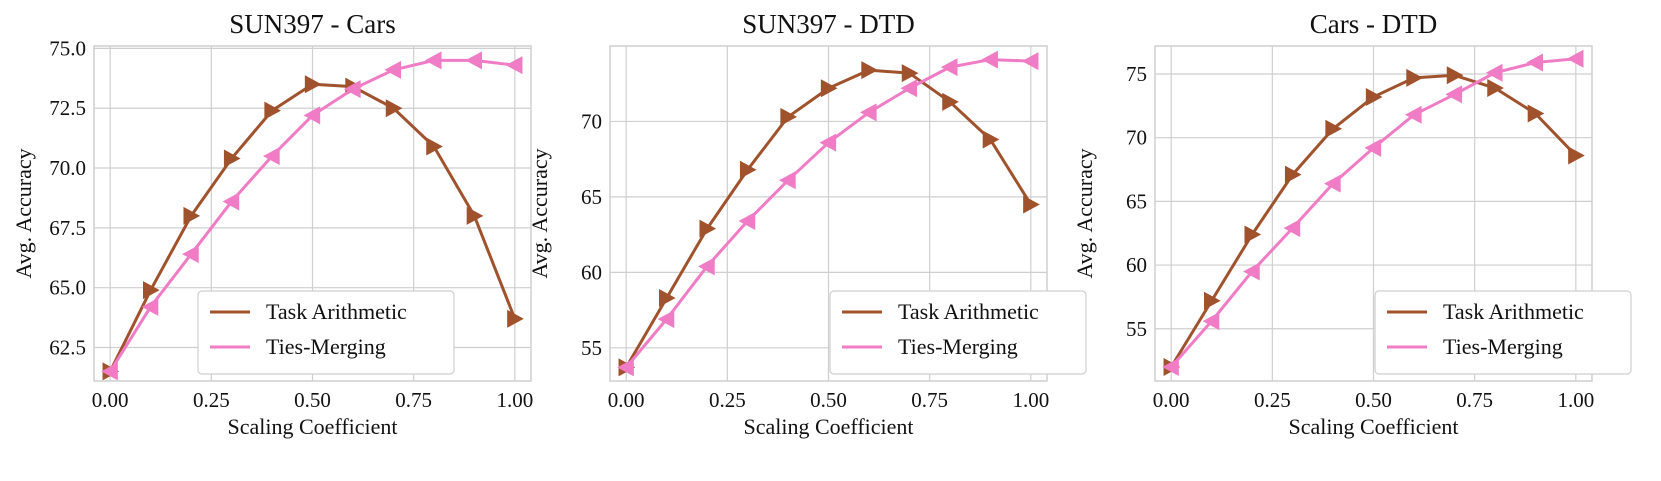 This screenshot has height=481, width=1661. I want to click on chart-title: Cars - DTD, so click(1373, 24).